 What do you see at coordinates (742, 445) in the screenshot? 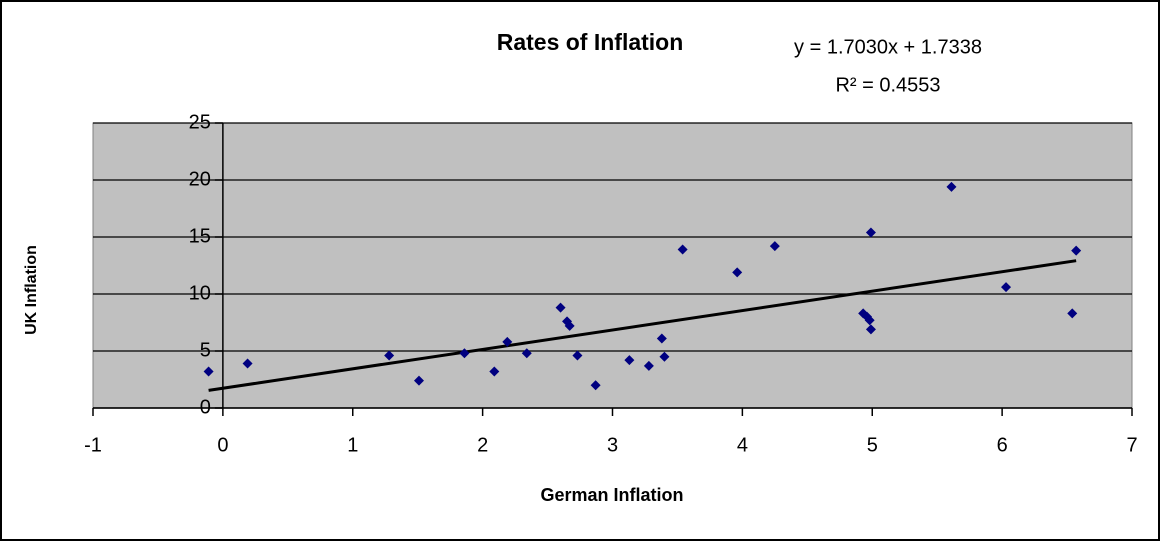
I see `x-tick-label: 4` at bounding box center [742, 445].